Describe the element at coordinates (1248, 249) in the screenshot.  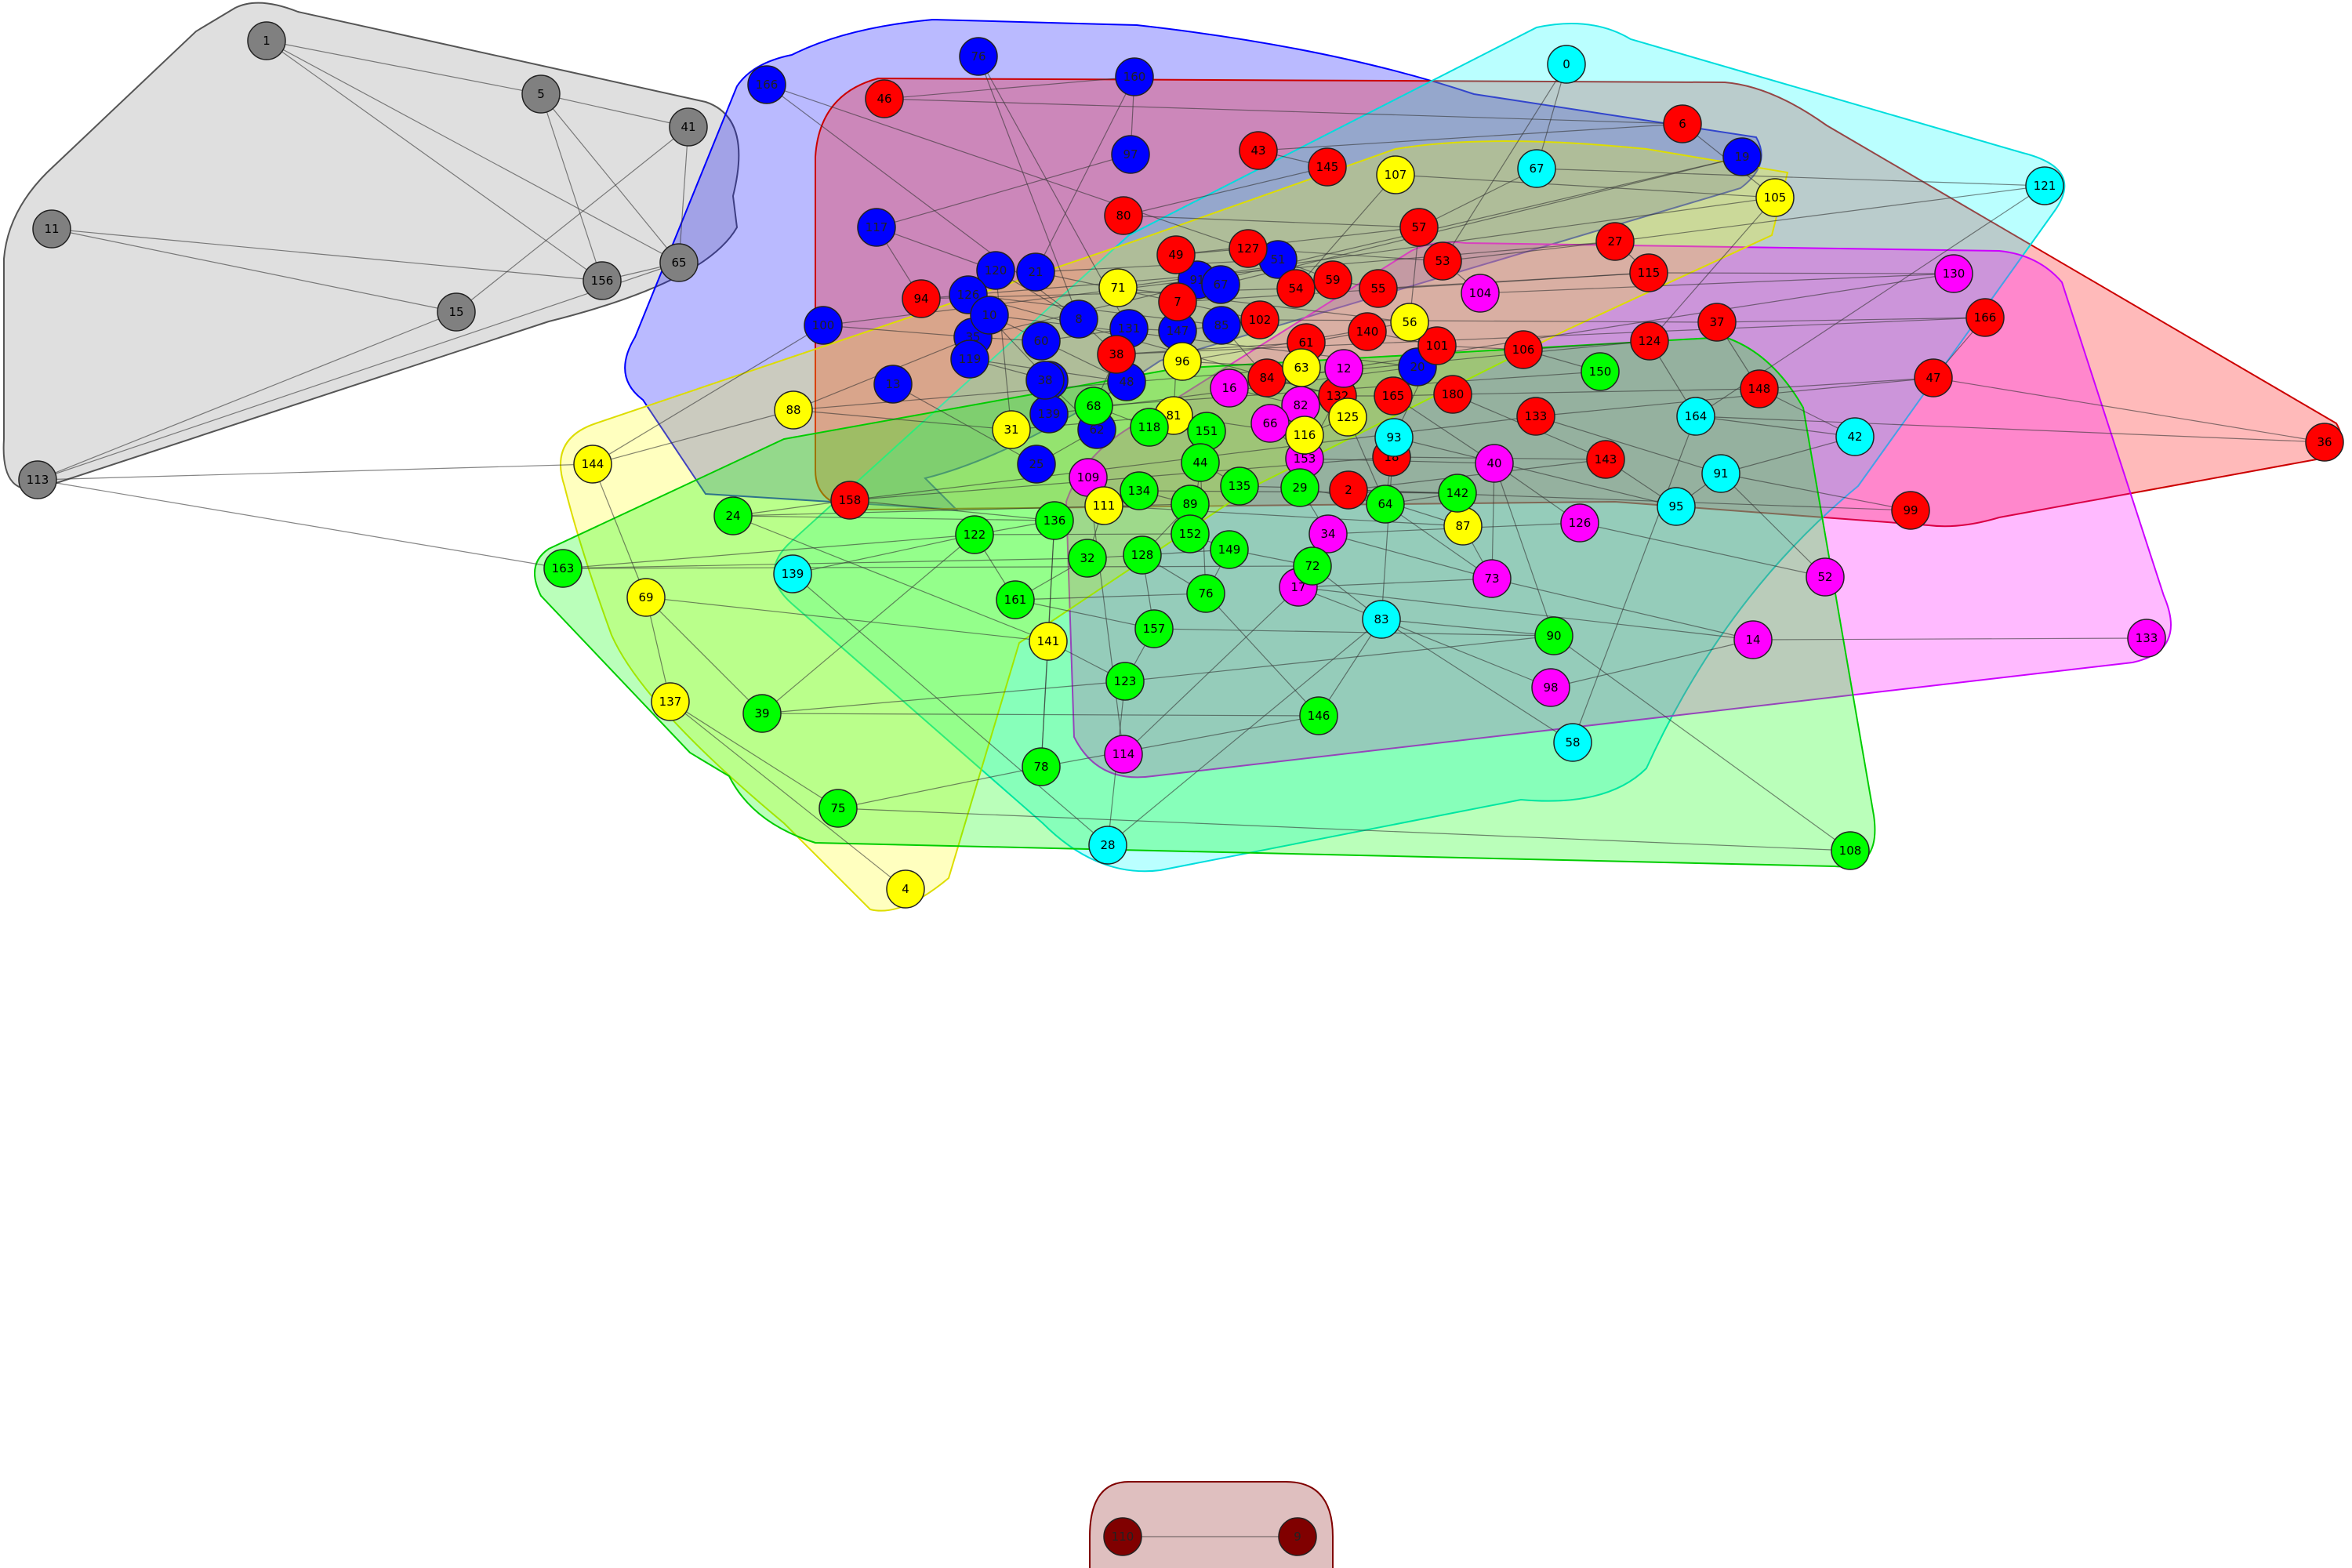
I see `node-127: 127` at that location.